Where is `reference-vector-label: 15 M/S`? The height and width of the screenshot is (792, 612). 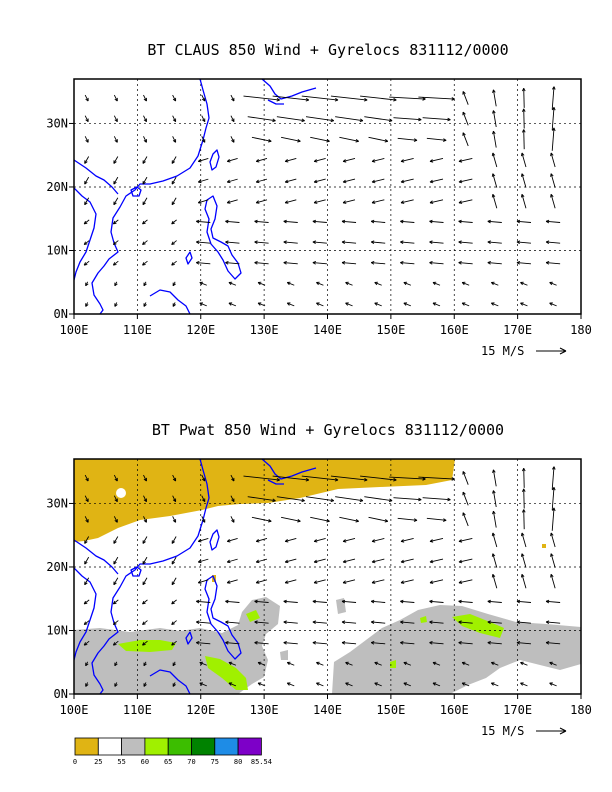 reference-vector-label: 15 M/S is located at coordinates (502, 731).